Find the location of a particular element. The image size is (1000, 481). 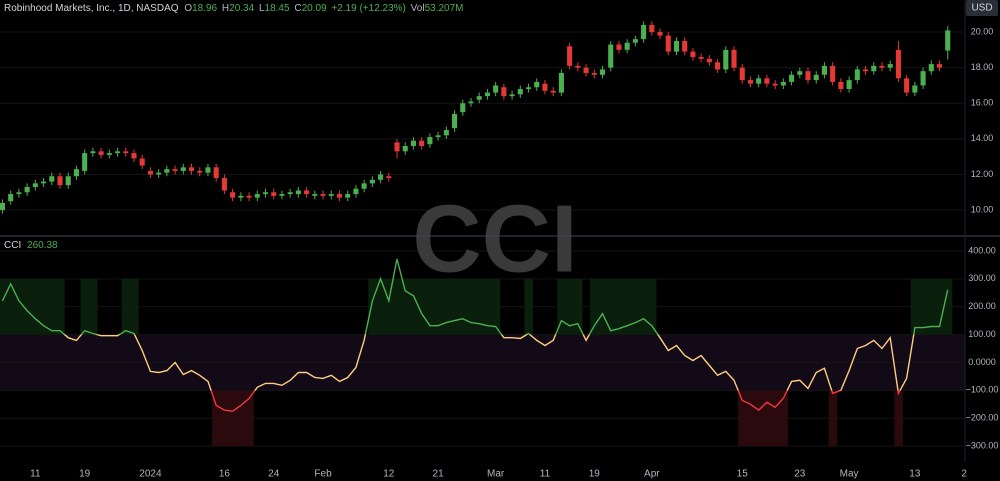

label: H is located at coordinates (225, 8).